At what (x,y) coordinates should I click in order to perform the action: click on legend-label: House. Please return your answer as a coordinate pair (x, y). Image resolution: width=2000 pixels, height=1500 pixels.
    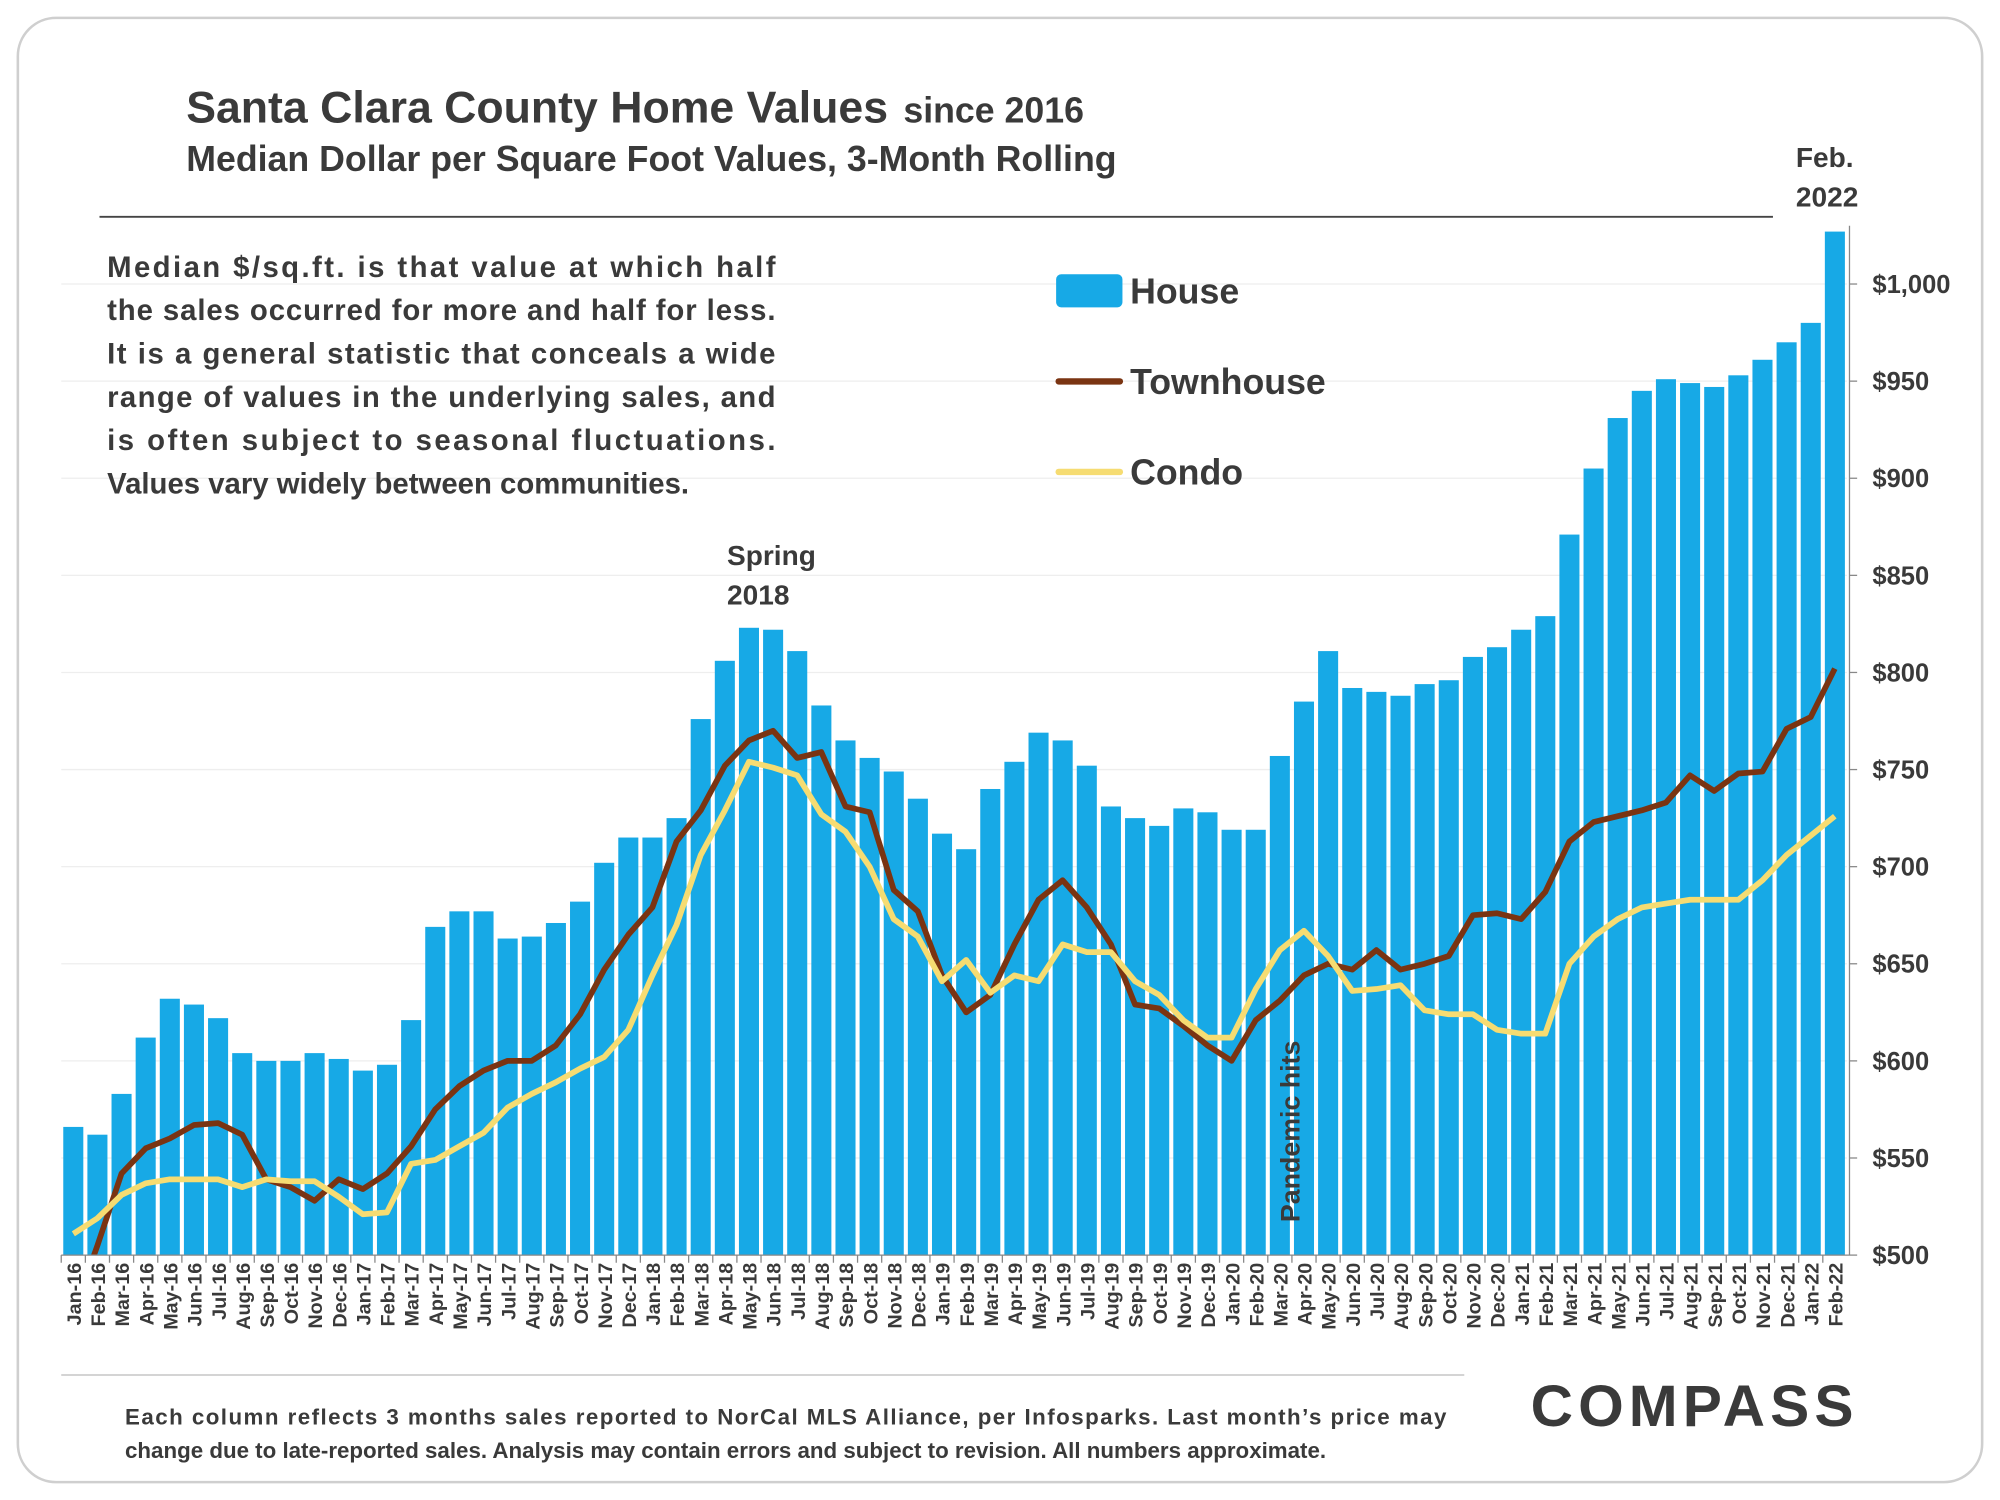
    Looking at the image, I should click on (1184, 292).